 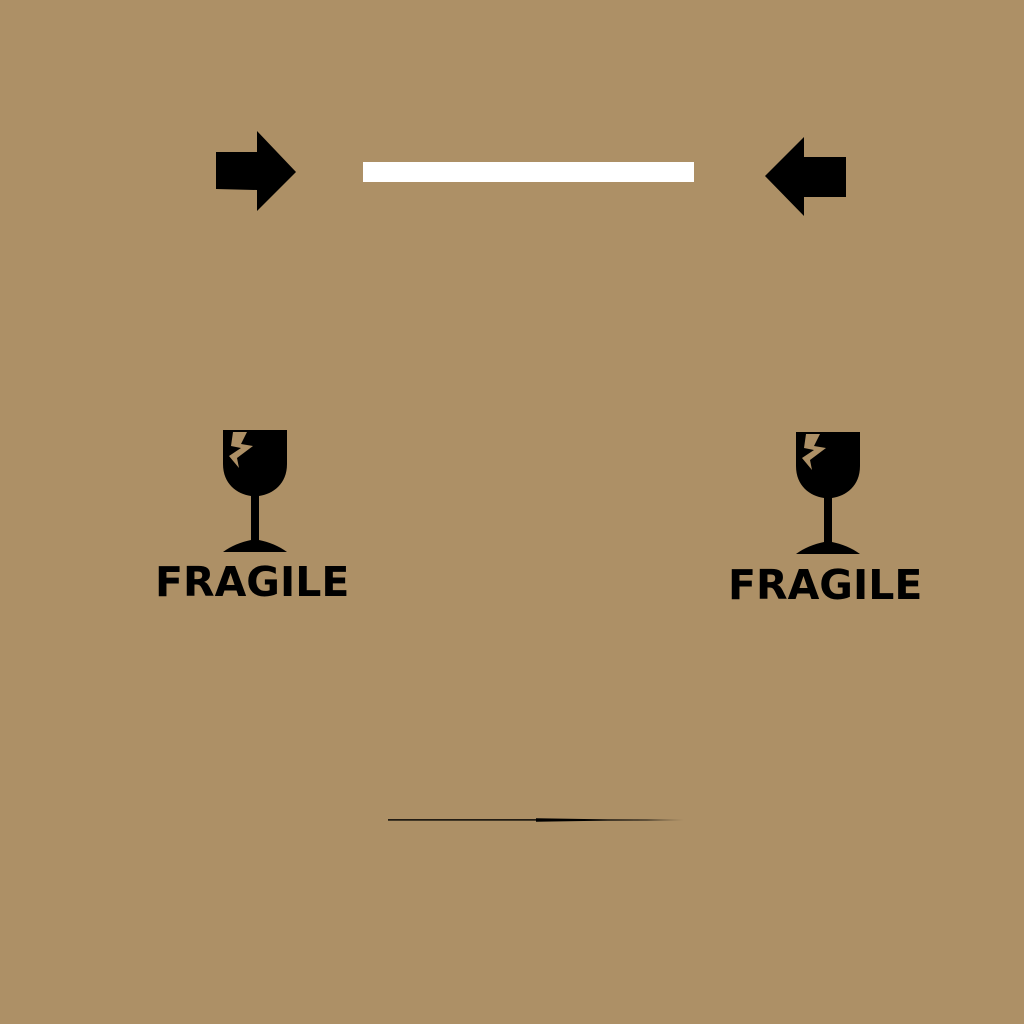 I want to click on arrow-left-icon, so click(x=805, y=176).